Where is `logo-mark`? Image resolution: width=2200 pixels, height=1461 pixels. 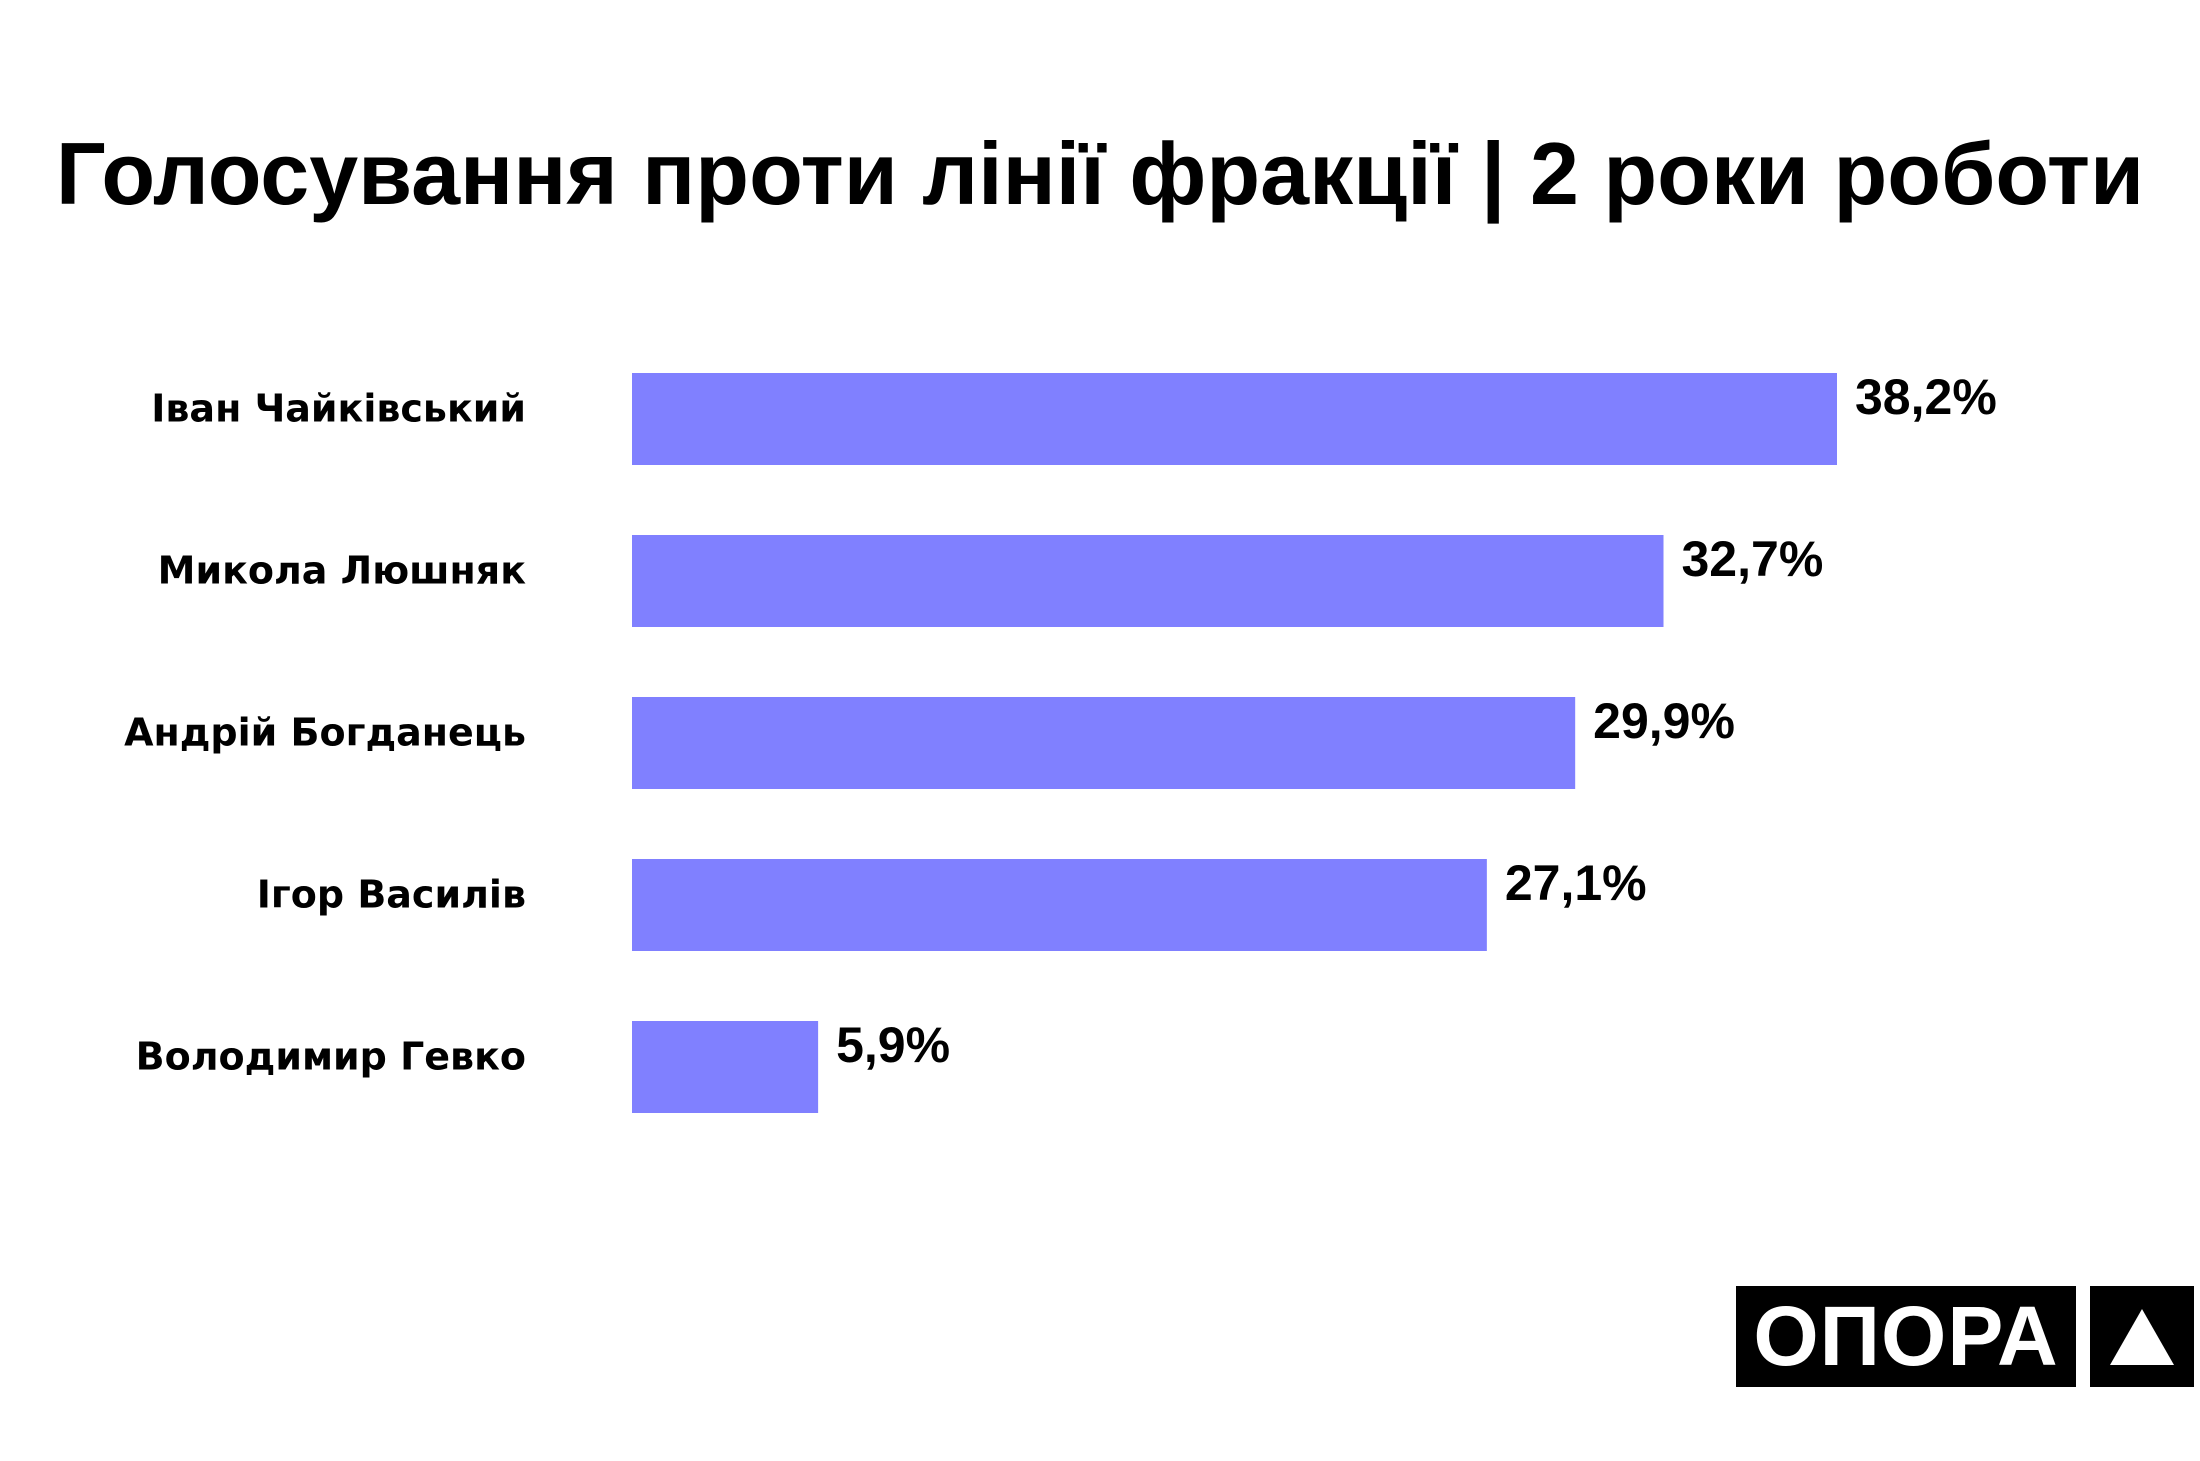 logo-mark is located at coordinates (2142, 1336).